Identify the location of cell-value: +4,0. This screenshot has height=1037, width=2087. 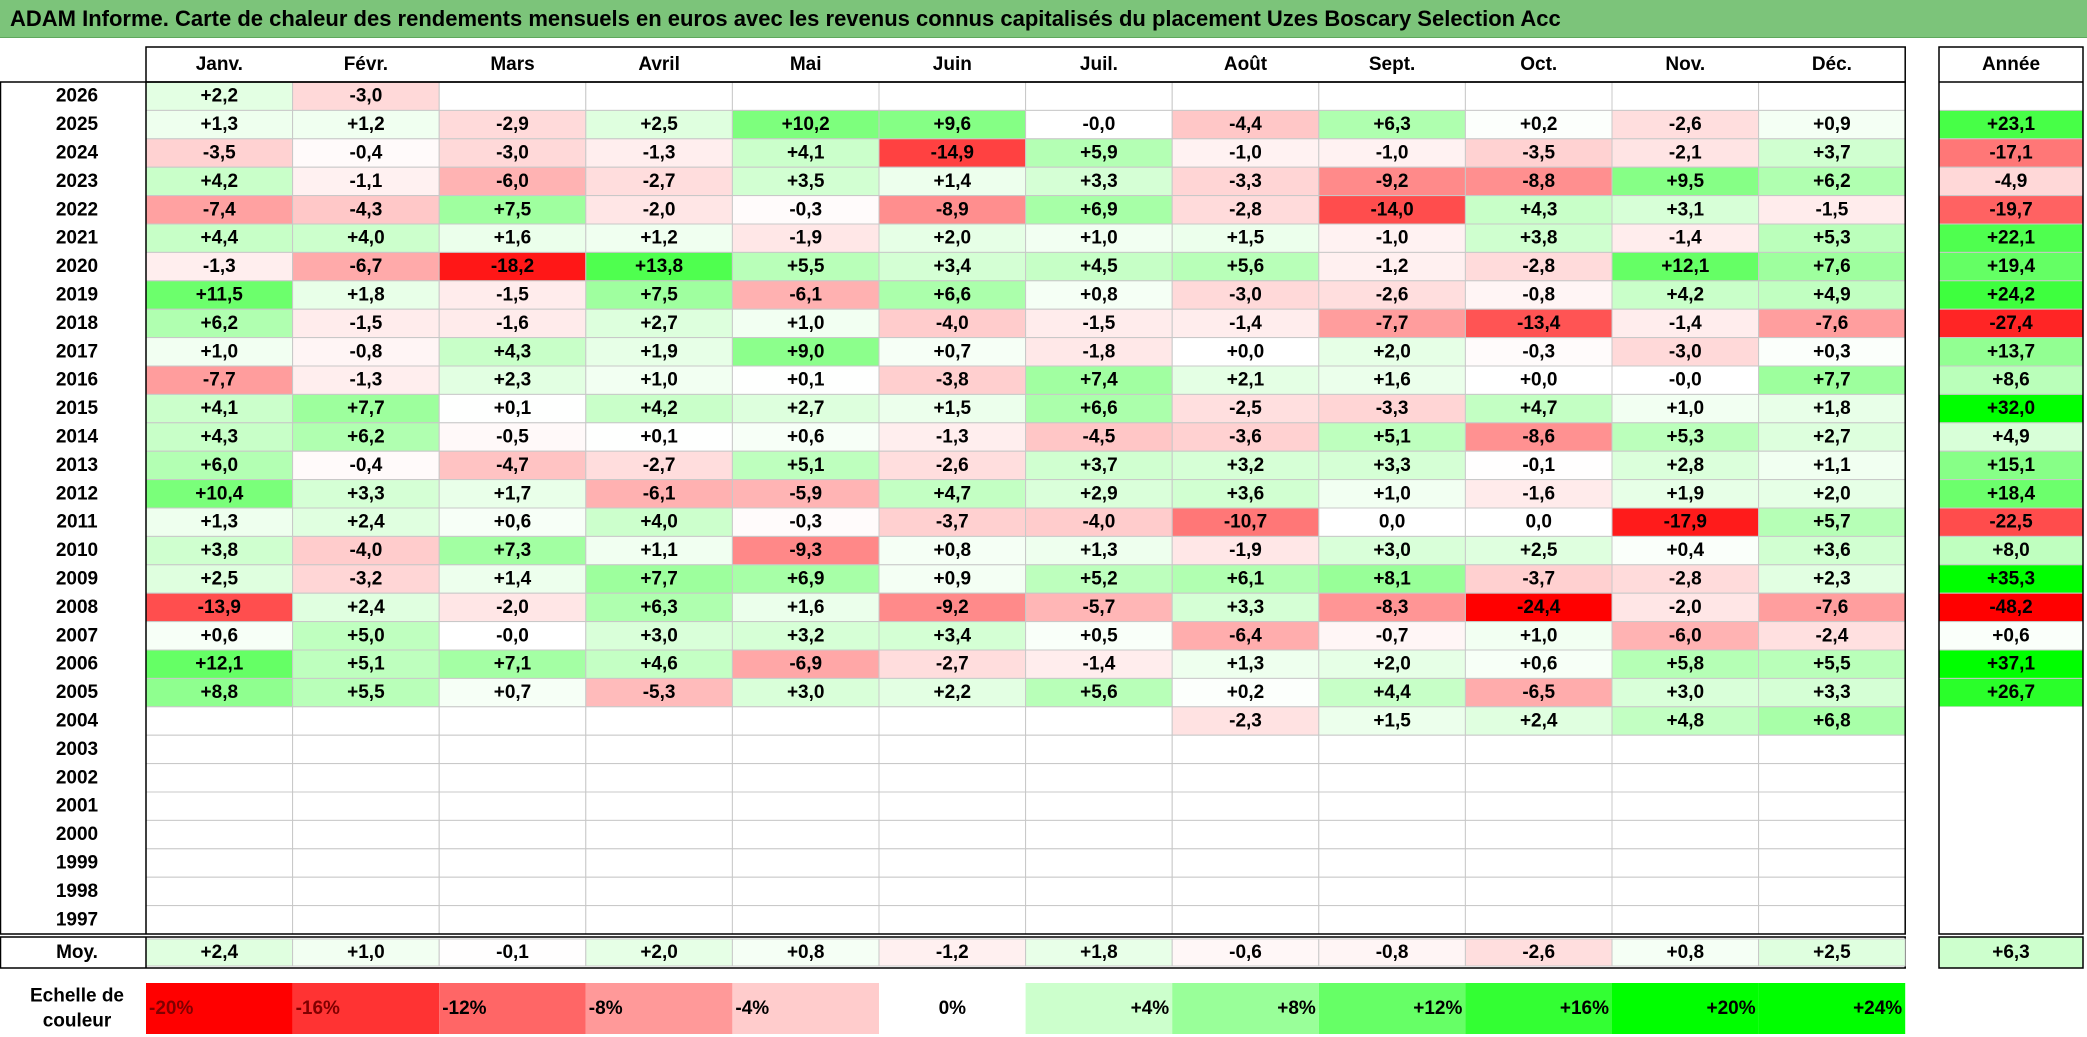
(366, 238).